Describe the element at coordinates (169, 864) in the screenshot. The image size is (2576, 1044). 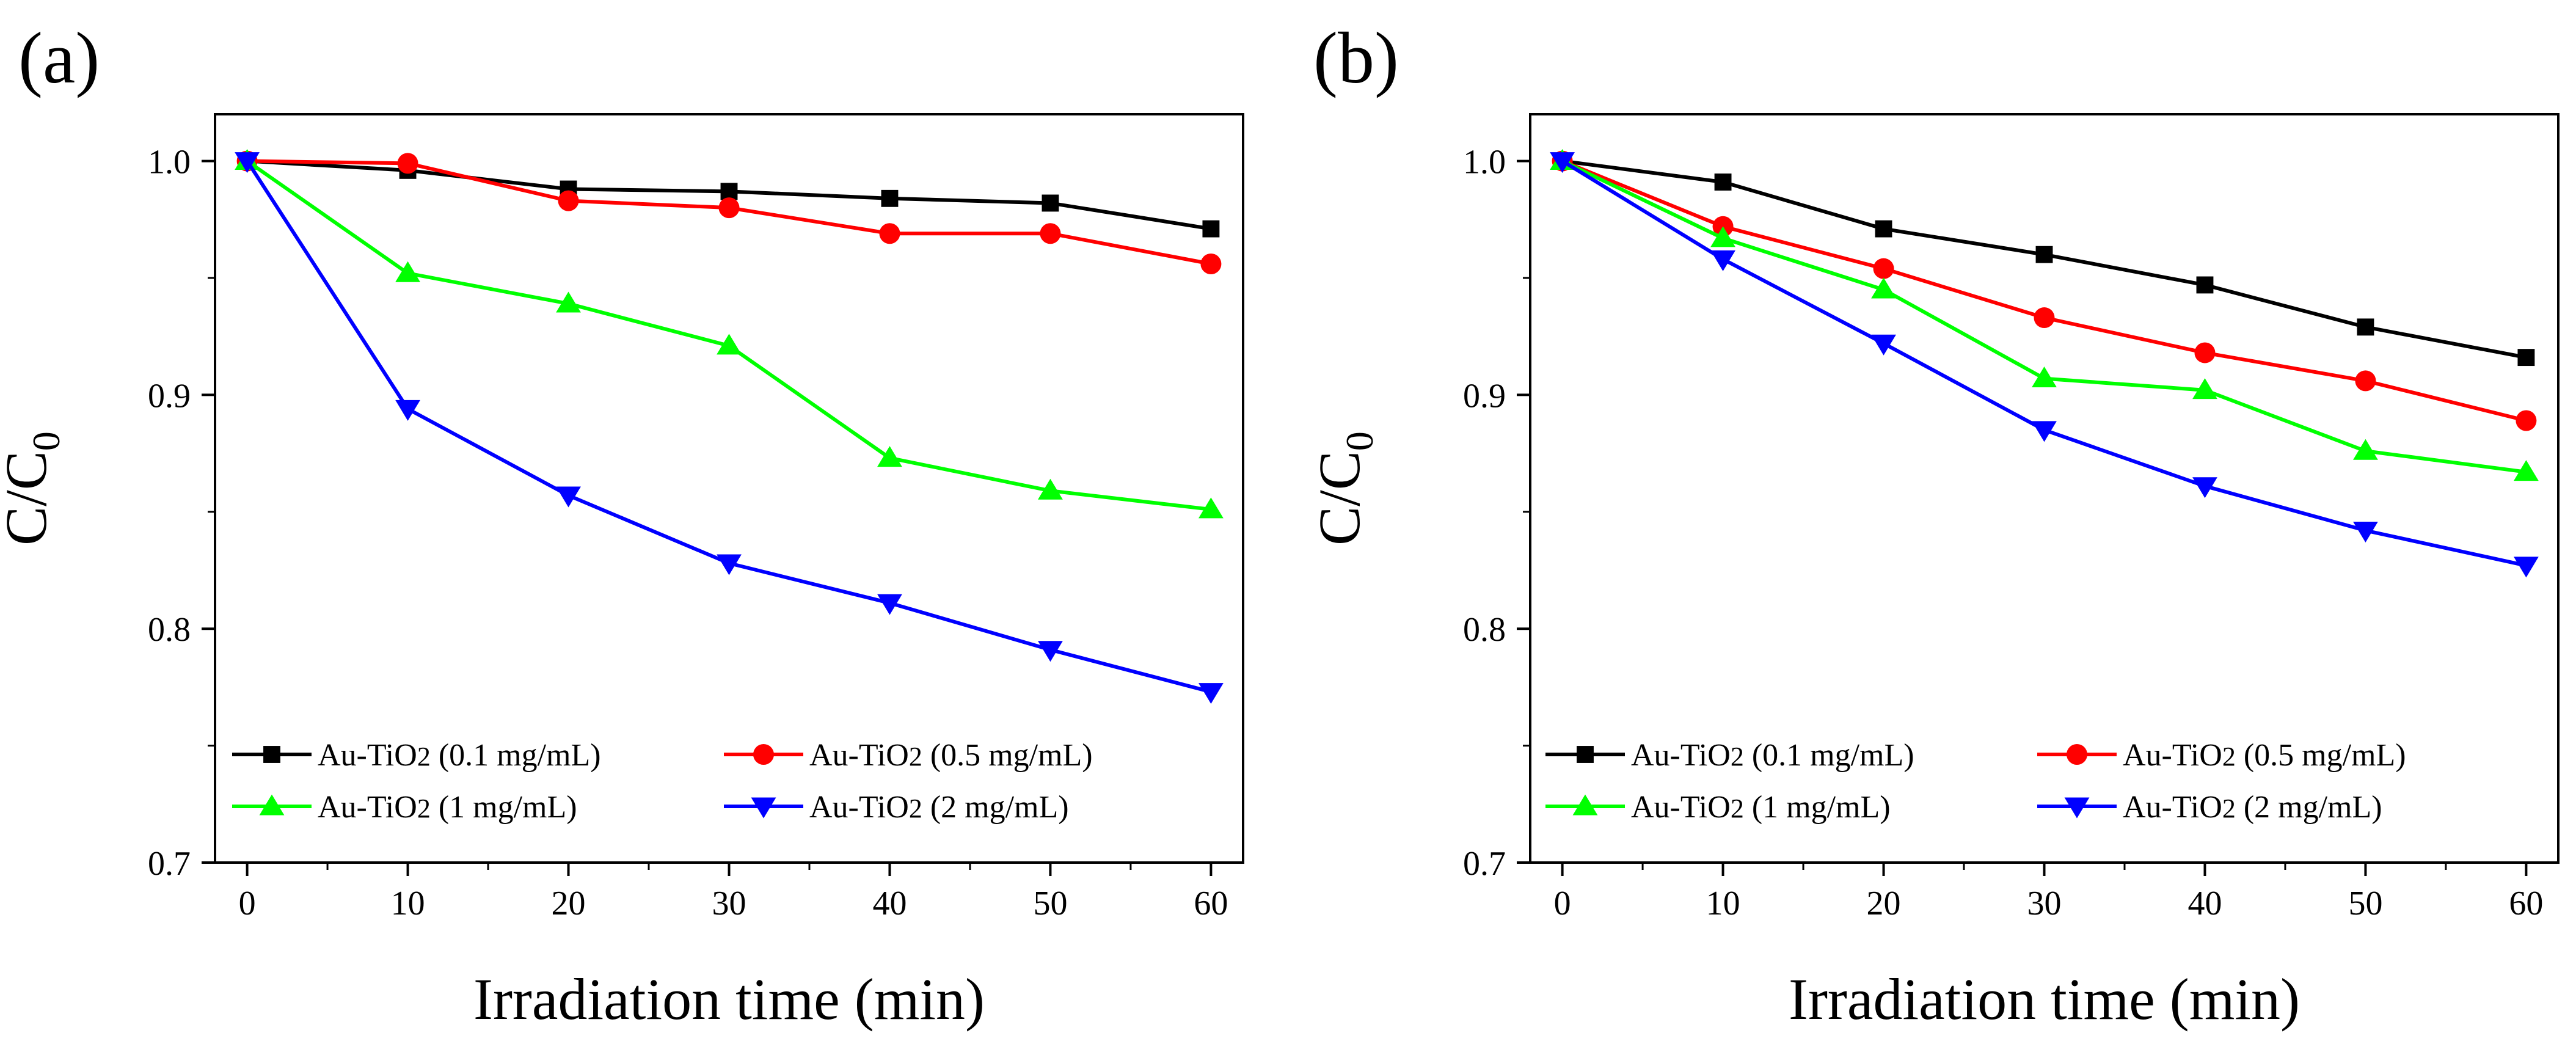
I see `y-tick-label: 0.7` at that location.